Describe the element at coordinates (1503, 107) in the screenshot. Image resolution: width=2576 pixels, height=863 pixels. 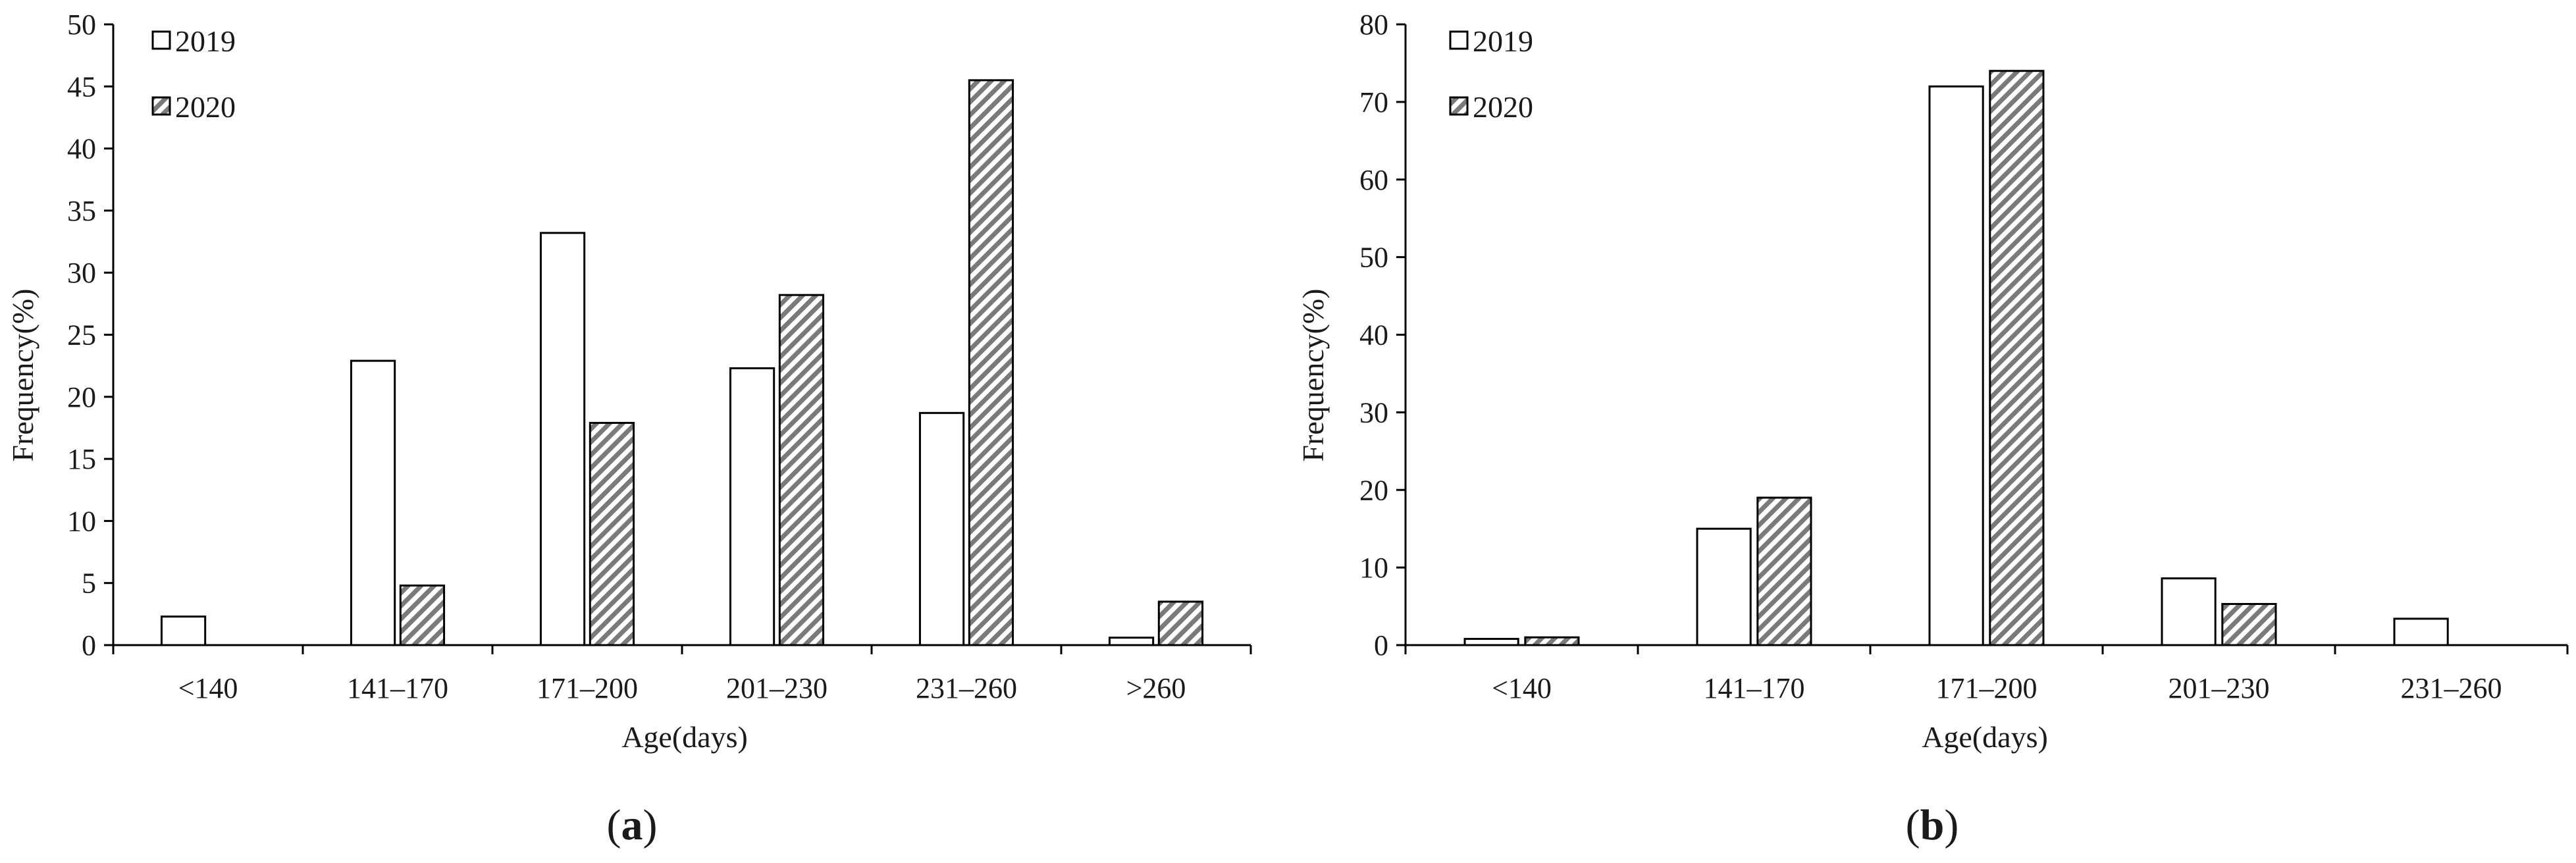
I see `legend-label-2020-b: 2020` at that location.